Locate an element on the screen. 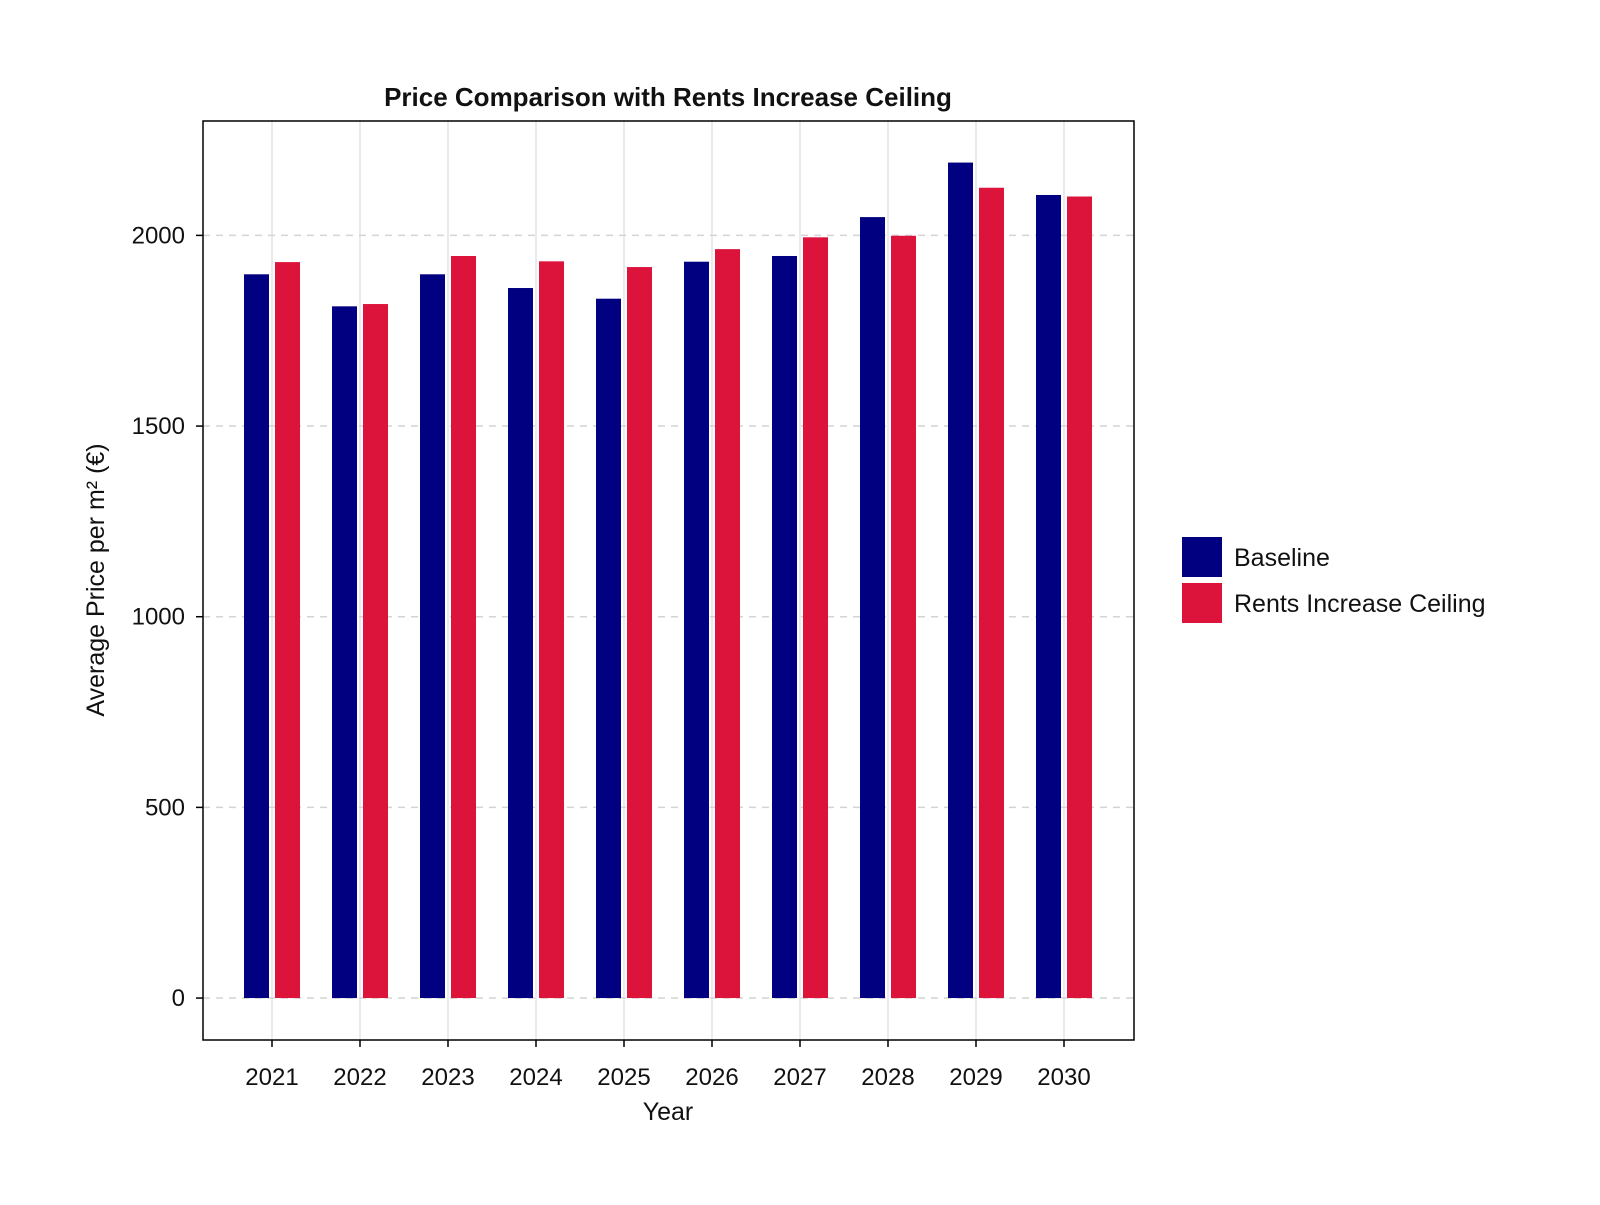 Image resolution: width=1600 pixels, height=1205 pixels. y-tick-label: 2000 is located at coordinates (158, 235).